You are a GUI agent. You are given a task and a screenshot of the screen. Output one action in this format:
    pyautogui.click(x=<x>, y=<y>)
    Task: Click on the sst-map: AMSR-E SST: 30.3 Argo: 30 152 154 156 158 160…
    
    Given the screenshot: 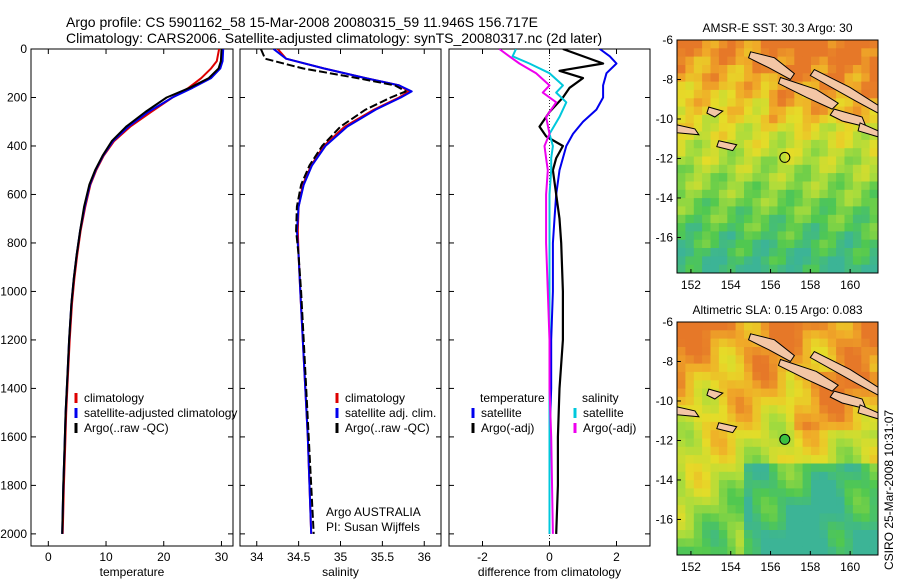 What is the action you would take?
    pyautogui.click(x=767, y=156)
    